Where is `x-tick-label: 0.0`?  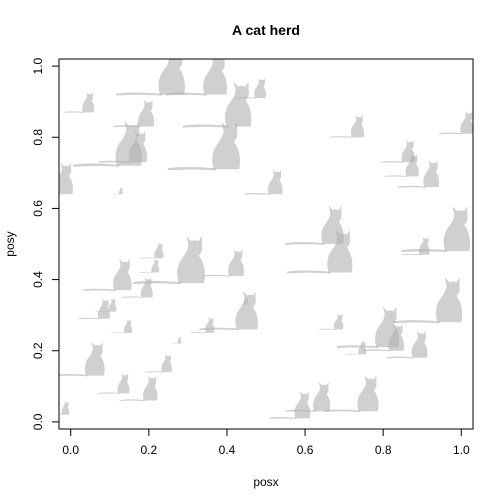 x-tick-label: 0.0 is located at coordinates (70, 450).